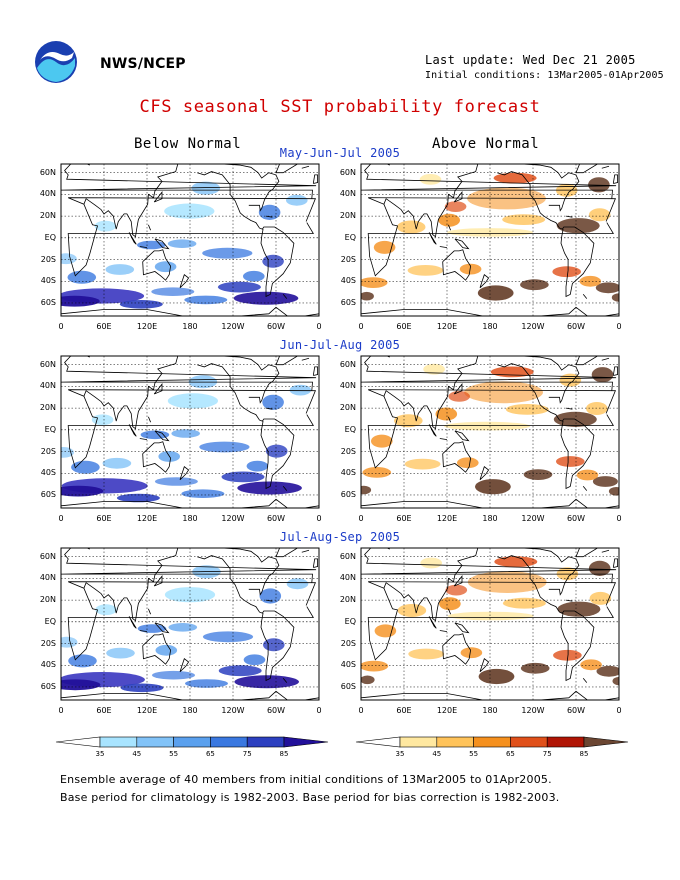 The width and height of the screenshot is (680, 880). I want to click on last-update: Last update: Wed Dec 21 2005, so click(530, 60).